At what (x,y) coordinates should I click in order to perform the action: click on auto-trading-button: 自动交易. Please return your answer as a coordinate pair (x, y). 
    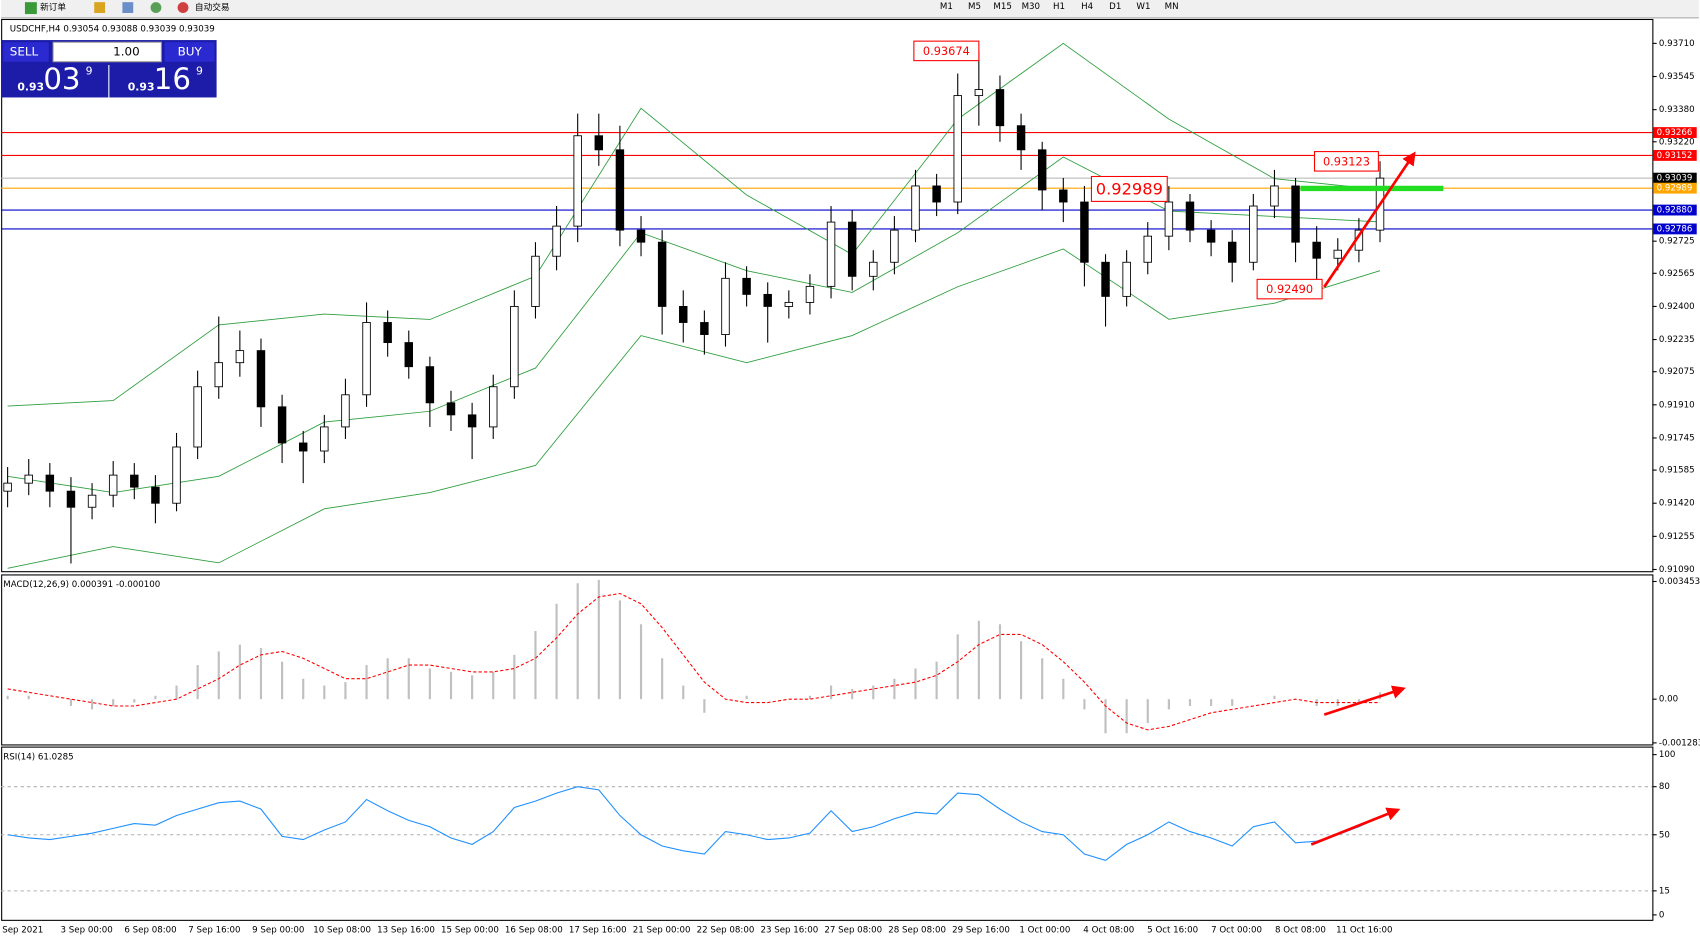
    Looking at the image, I should click on (212, 7).